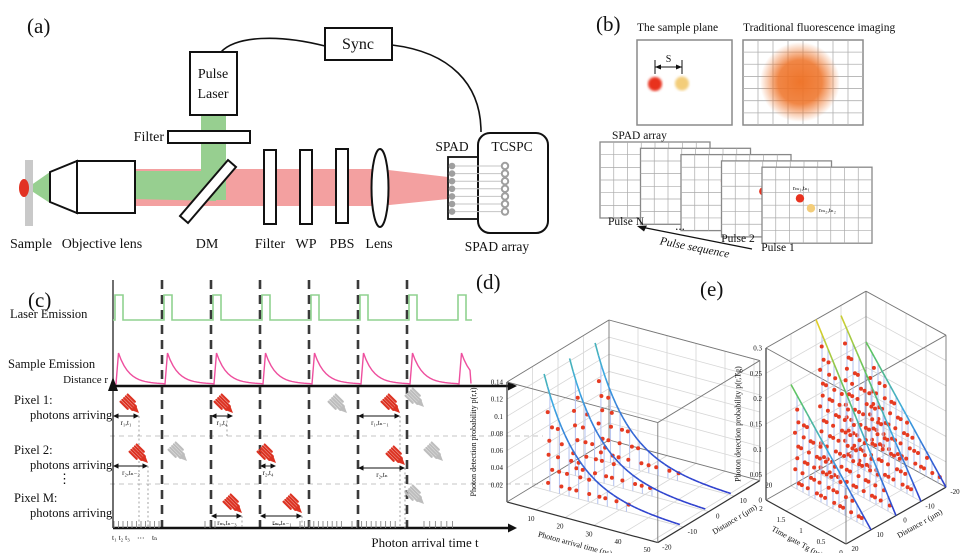 The image size is (970, 553). Describe the element at coordinates (512, 386) in the screenshot. I see `emission-time-axis-arrowhead` at that location.